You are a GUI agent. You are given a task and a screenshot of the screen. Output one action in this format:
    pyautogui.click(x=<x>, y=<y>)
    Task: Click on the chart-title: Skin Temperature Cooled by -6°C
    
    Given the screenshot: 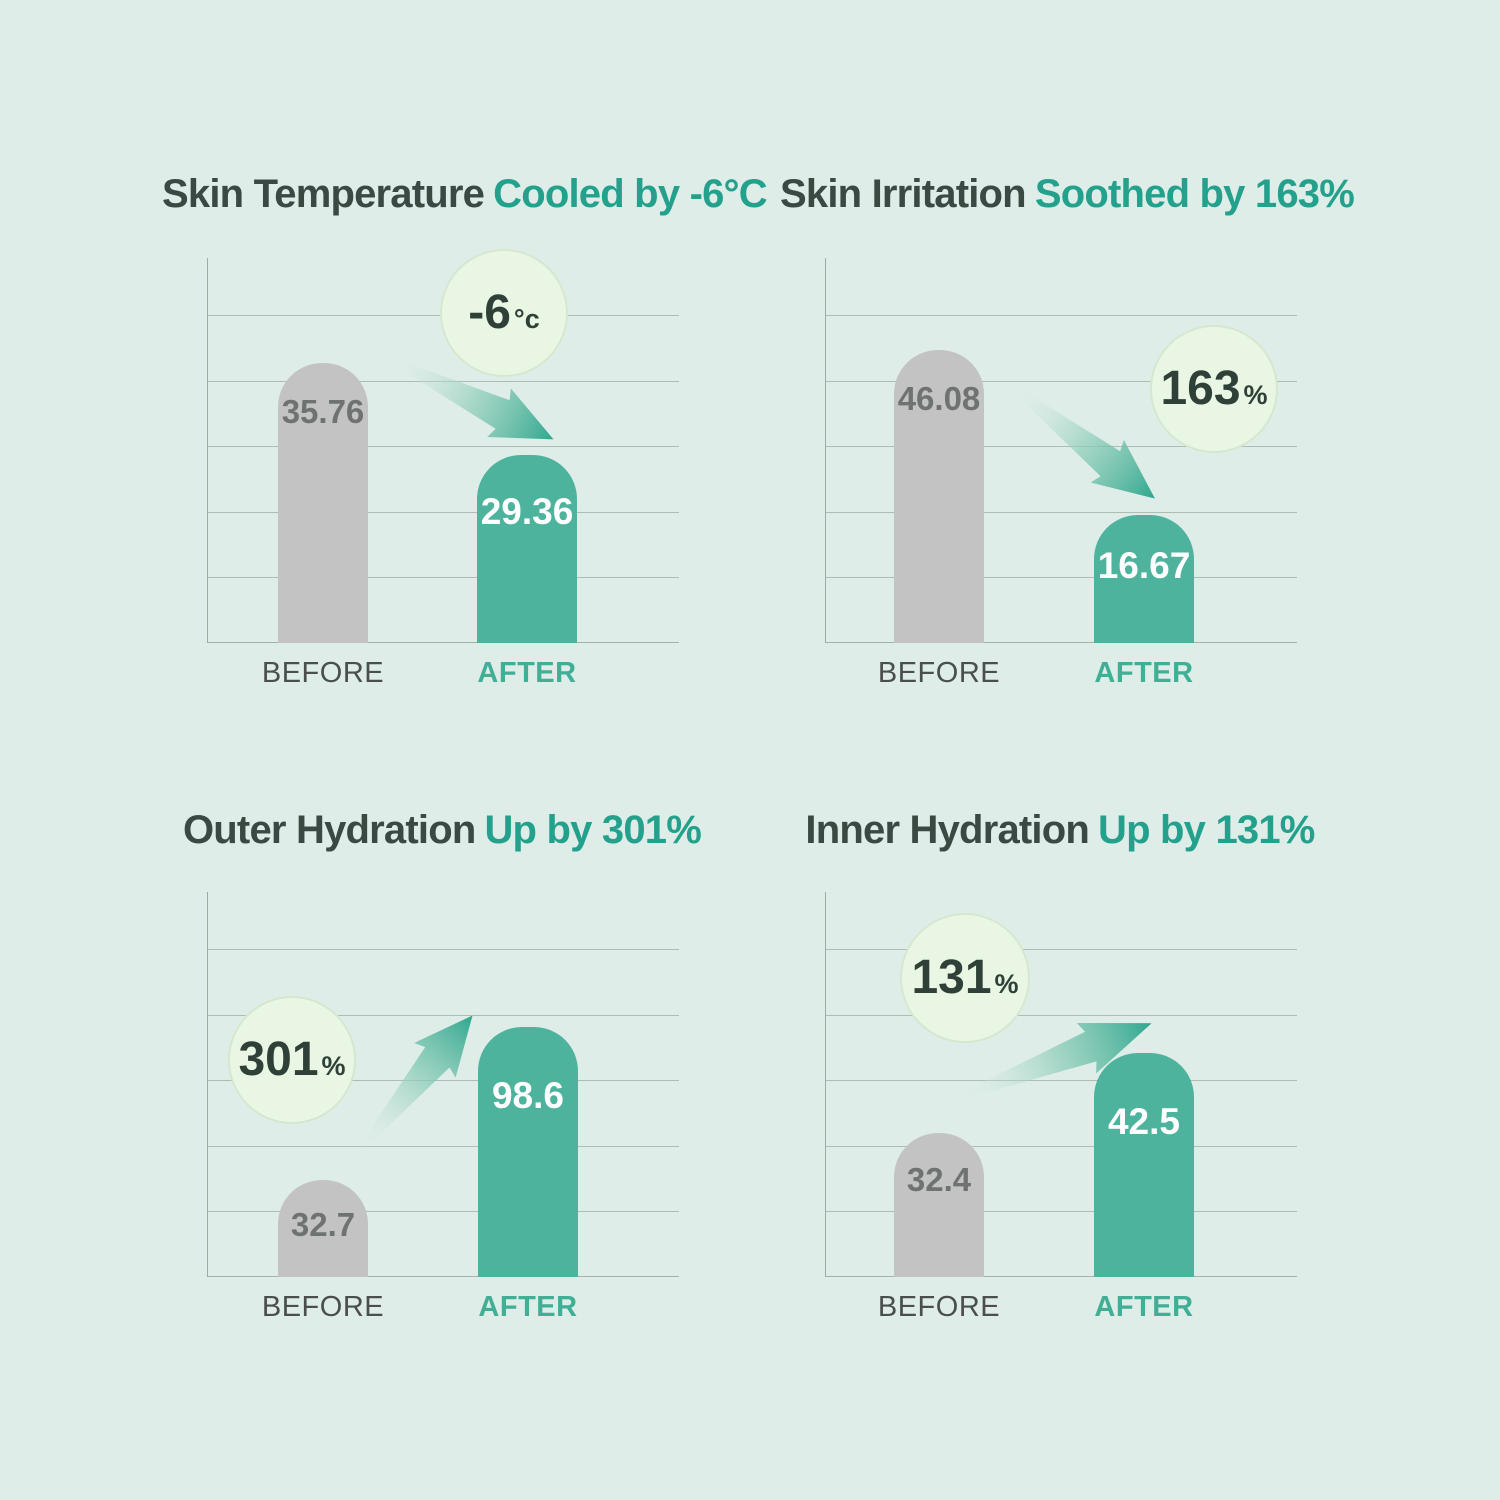 What is the action you would take?
    pyautogui.click(x=465, y=194)
    